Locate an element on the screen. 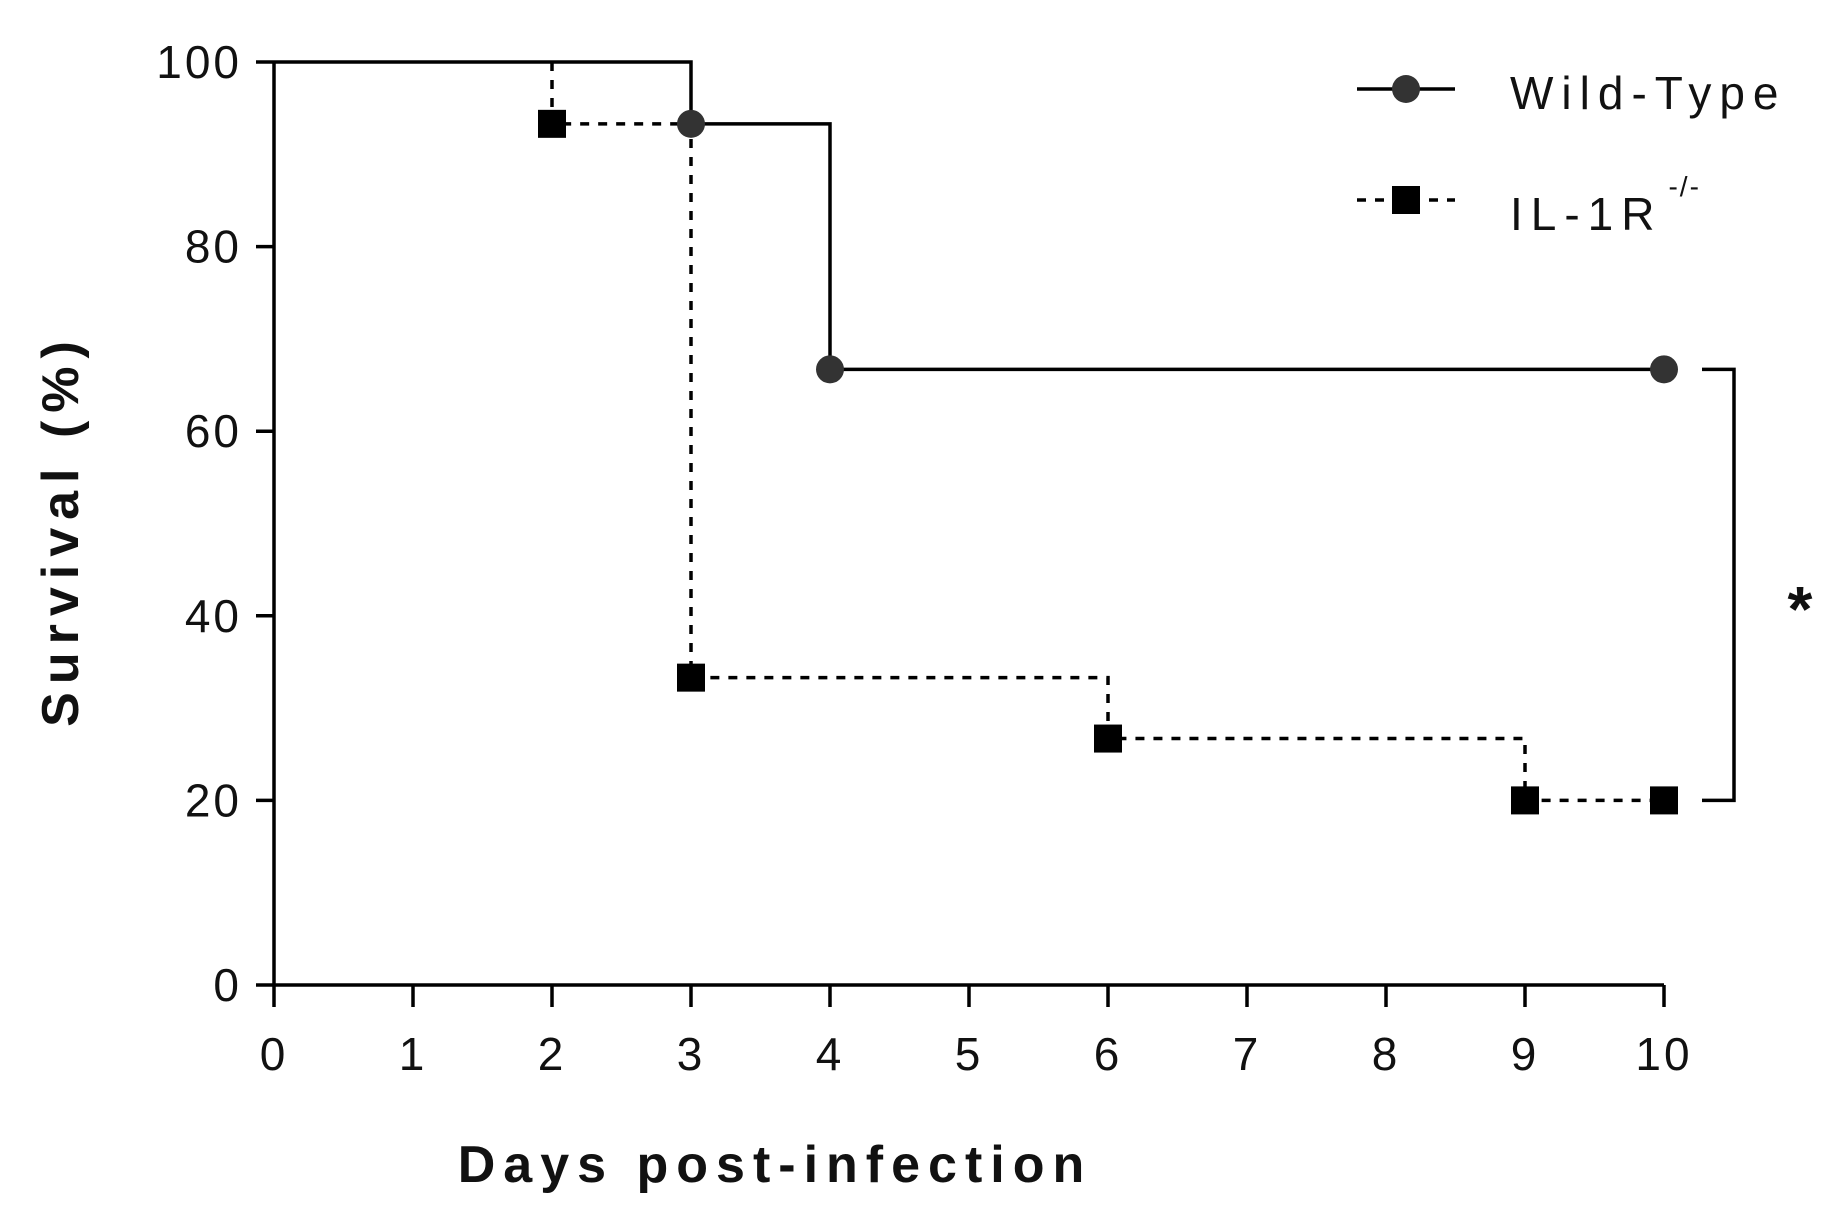 This screenshot has width=1842, height=1218. x-tick-label-1: 1 is located at coordinates (413, 1054).